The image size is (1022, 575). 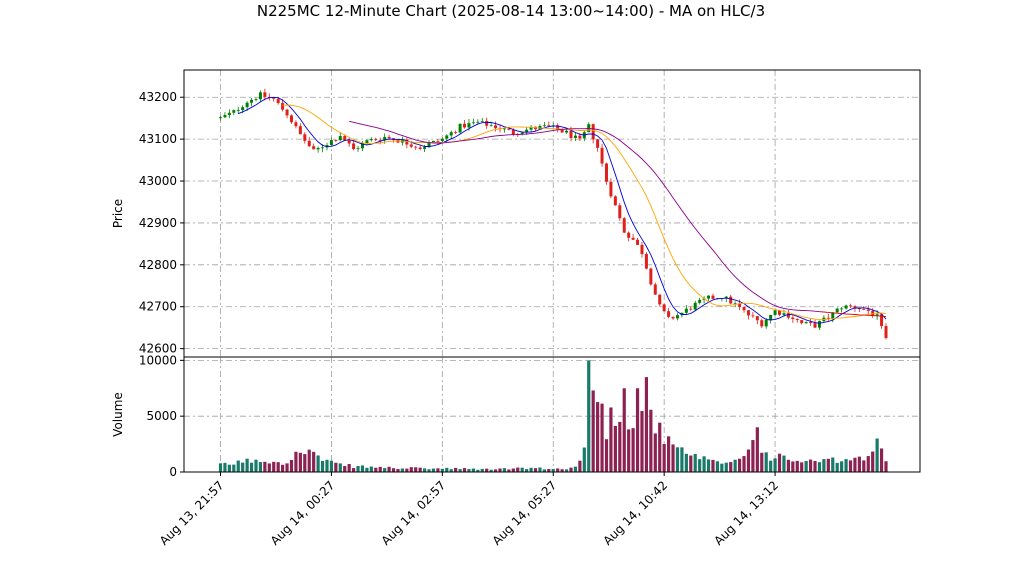 I want to click on price-ytick-label: 42600, so click(x=158, y=349).